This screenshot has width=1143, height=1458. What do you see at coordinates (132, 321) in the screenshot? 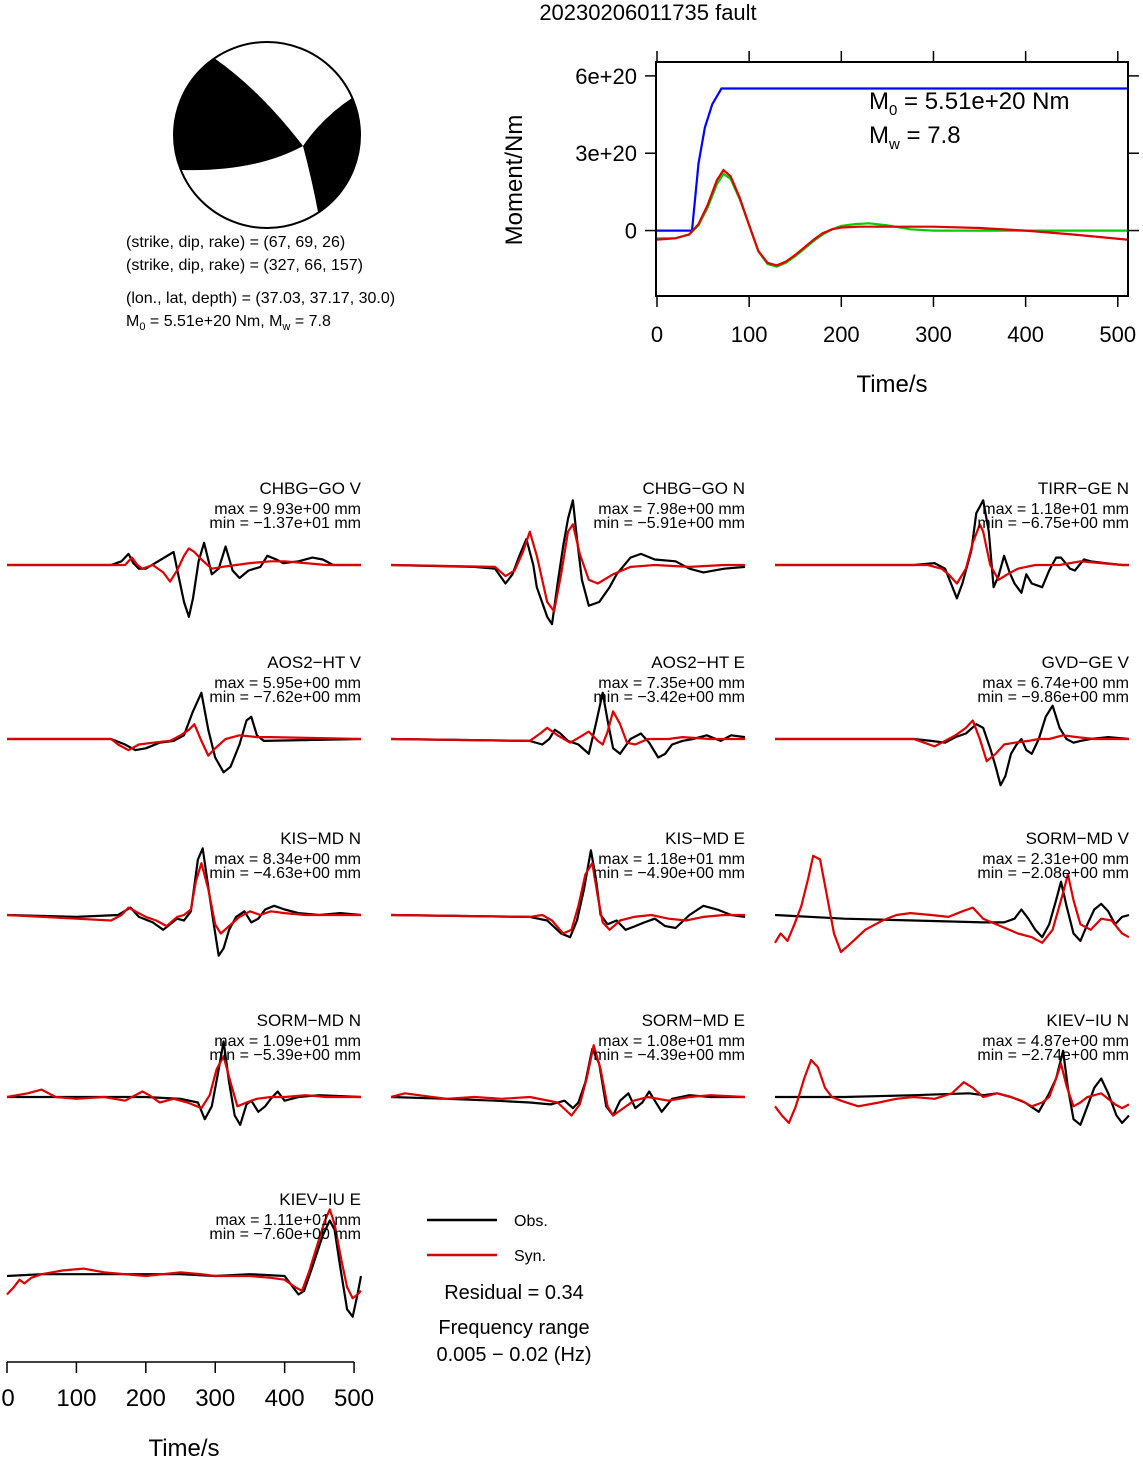
I see `m0-symbol: M` at bounding box center [132, 321].